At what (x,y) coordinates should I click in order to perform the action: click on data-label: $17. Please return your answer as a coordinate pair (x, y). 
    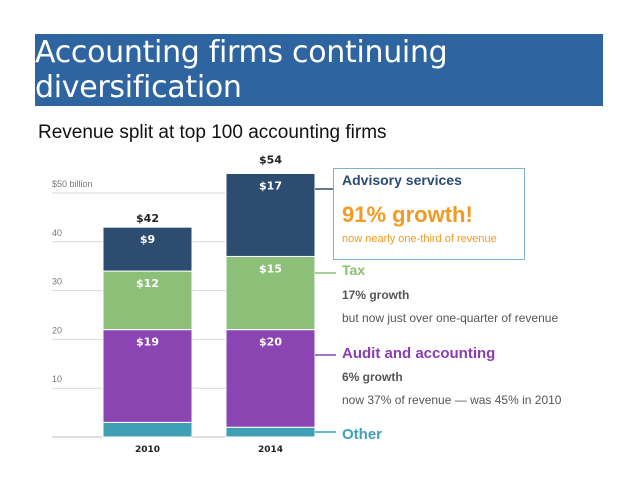
    Looking at the image, I should click on (270, 185).